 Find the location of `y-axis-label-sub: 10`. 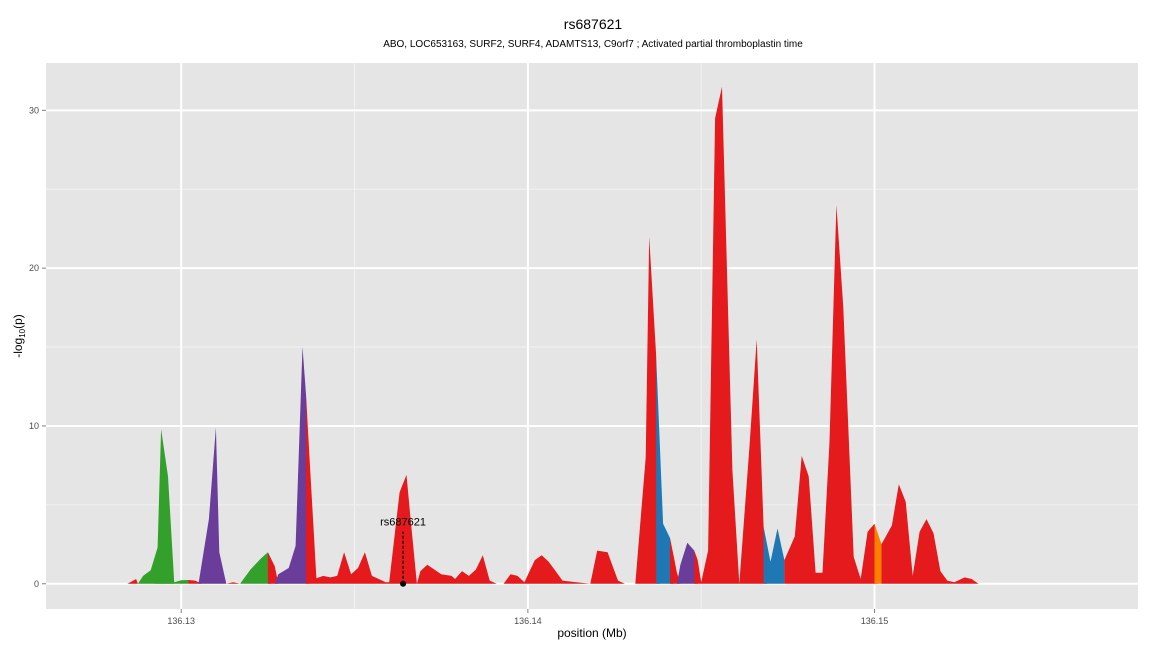

y-axis-label-sub: 10 is located at coordinates (22, 332).